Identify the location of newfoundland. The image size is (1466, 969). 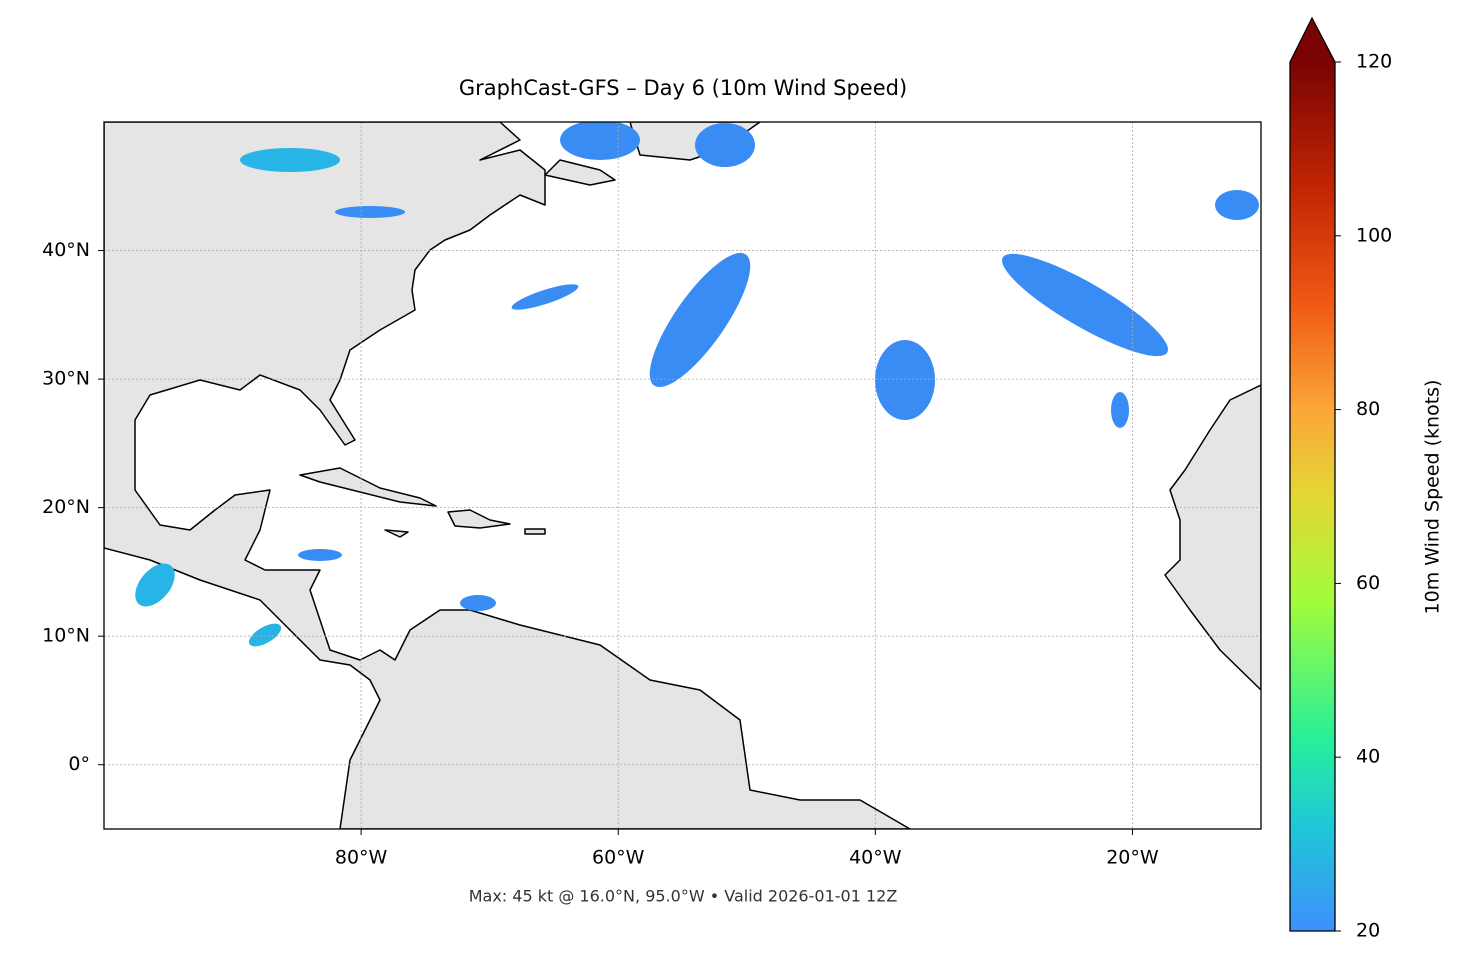
(580, 172).